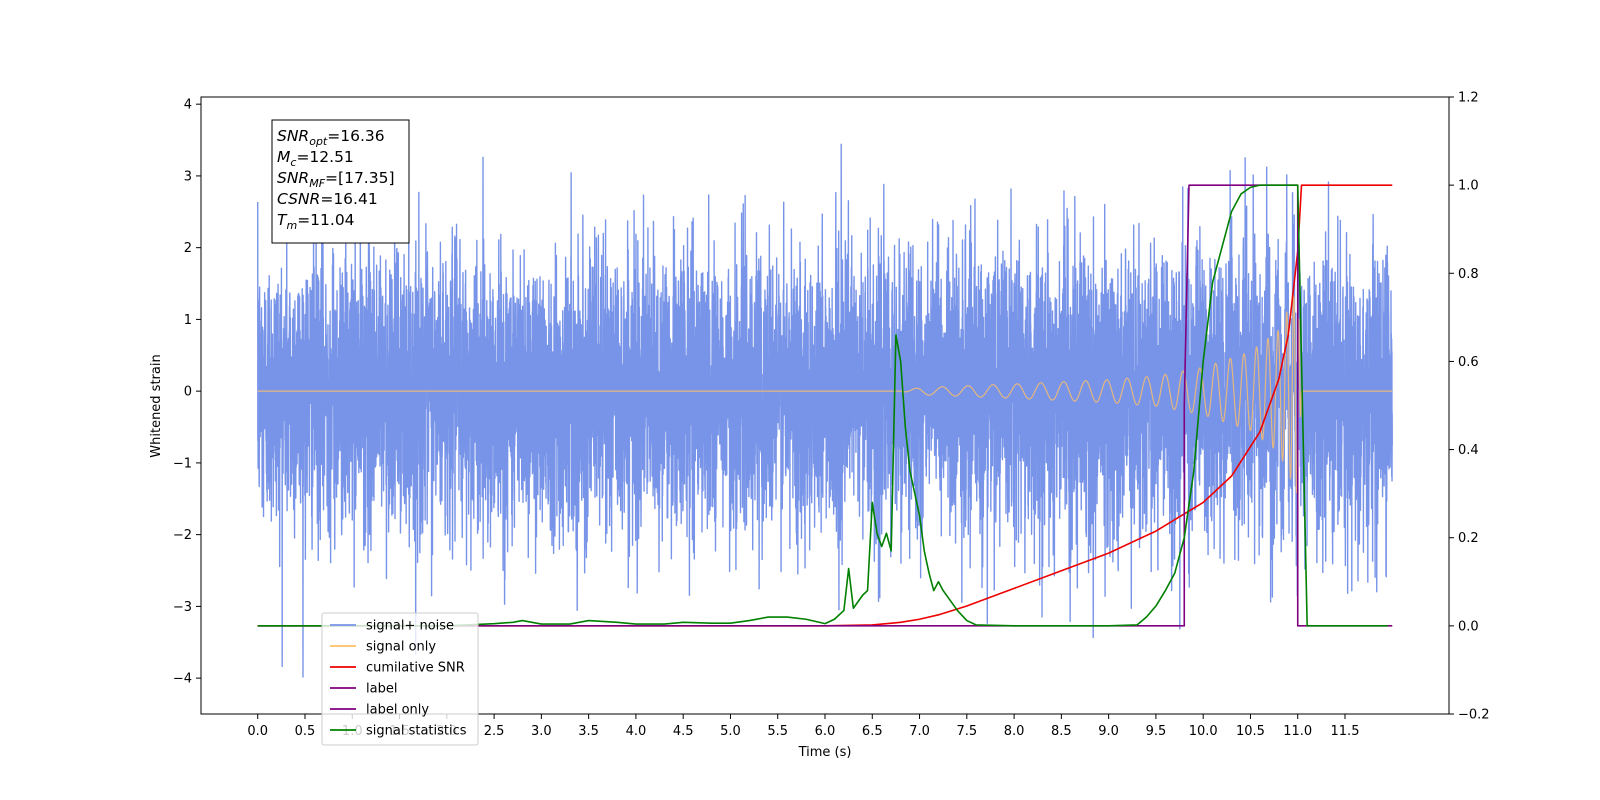  Describe the element at coordinates (1468, 362) in the screenshot. I see `y-right-tick-label: 0.6` at that location.